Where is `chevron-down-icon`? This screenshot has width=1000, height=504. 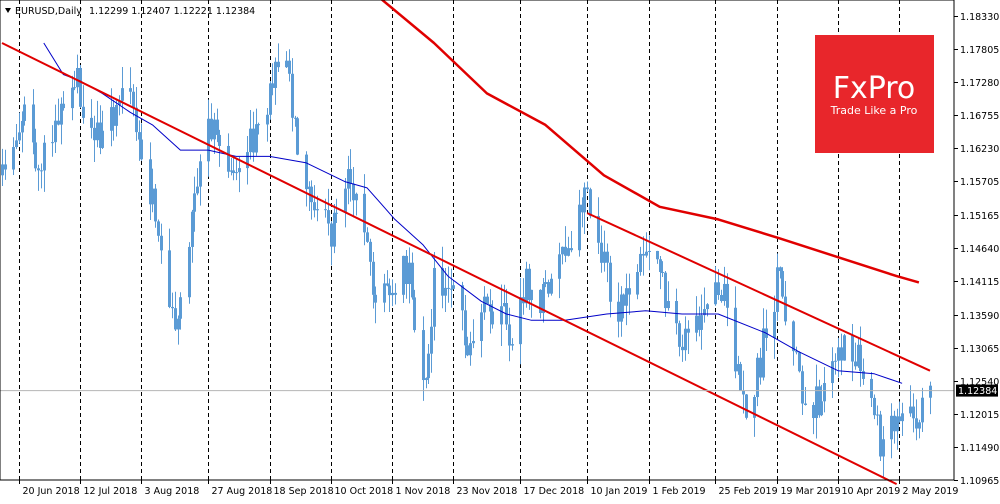
chevron-down-icon is located at coordinates (8, 10).